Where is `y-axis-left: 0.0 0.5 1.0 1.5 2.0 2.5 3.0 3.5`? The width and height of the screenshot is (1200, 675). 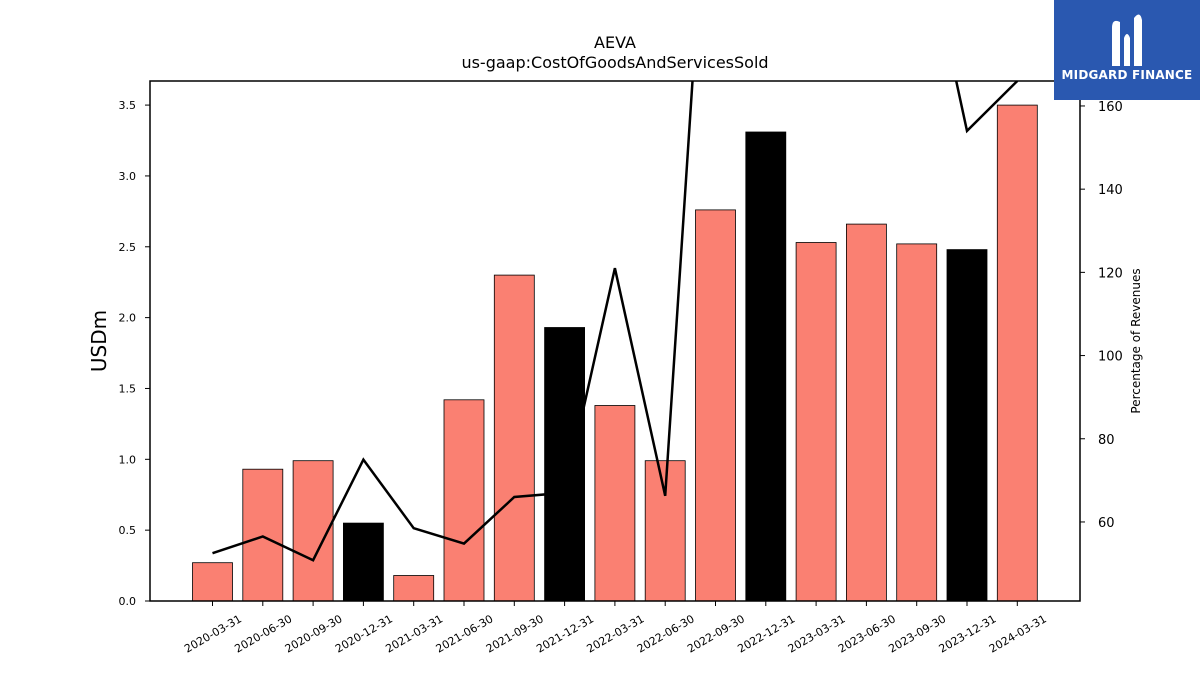
y-axis-left: 0.0 0.5 1.0 1.5 2.0 2.5 3.0 3.5 is located at coordinates (134, 353).